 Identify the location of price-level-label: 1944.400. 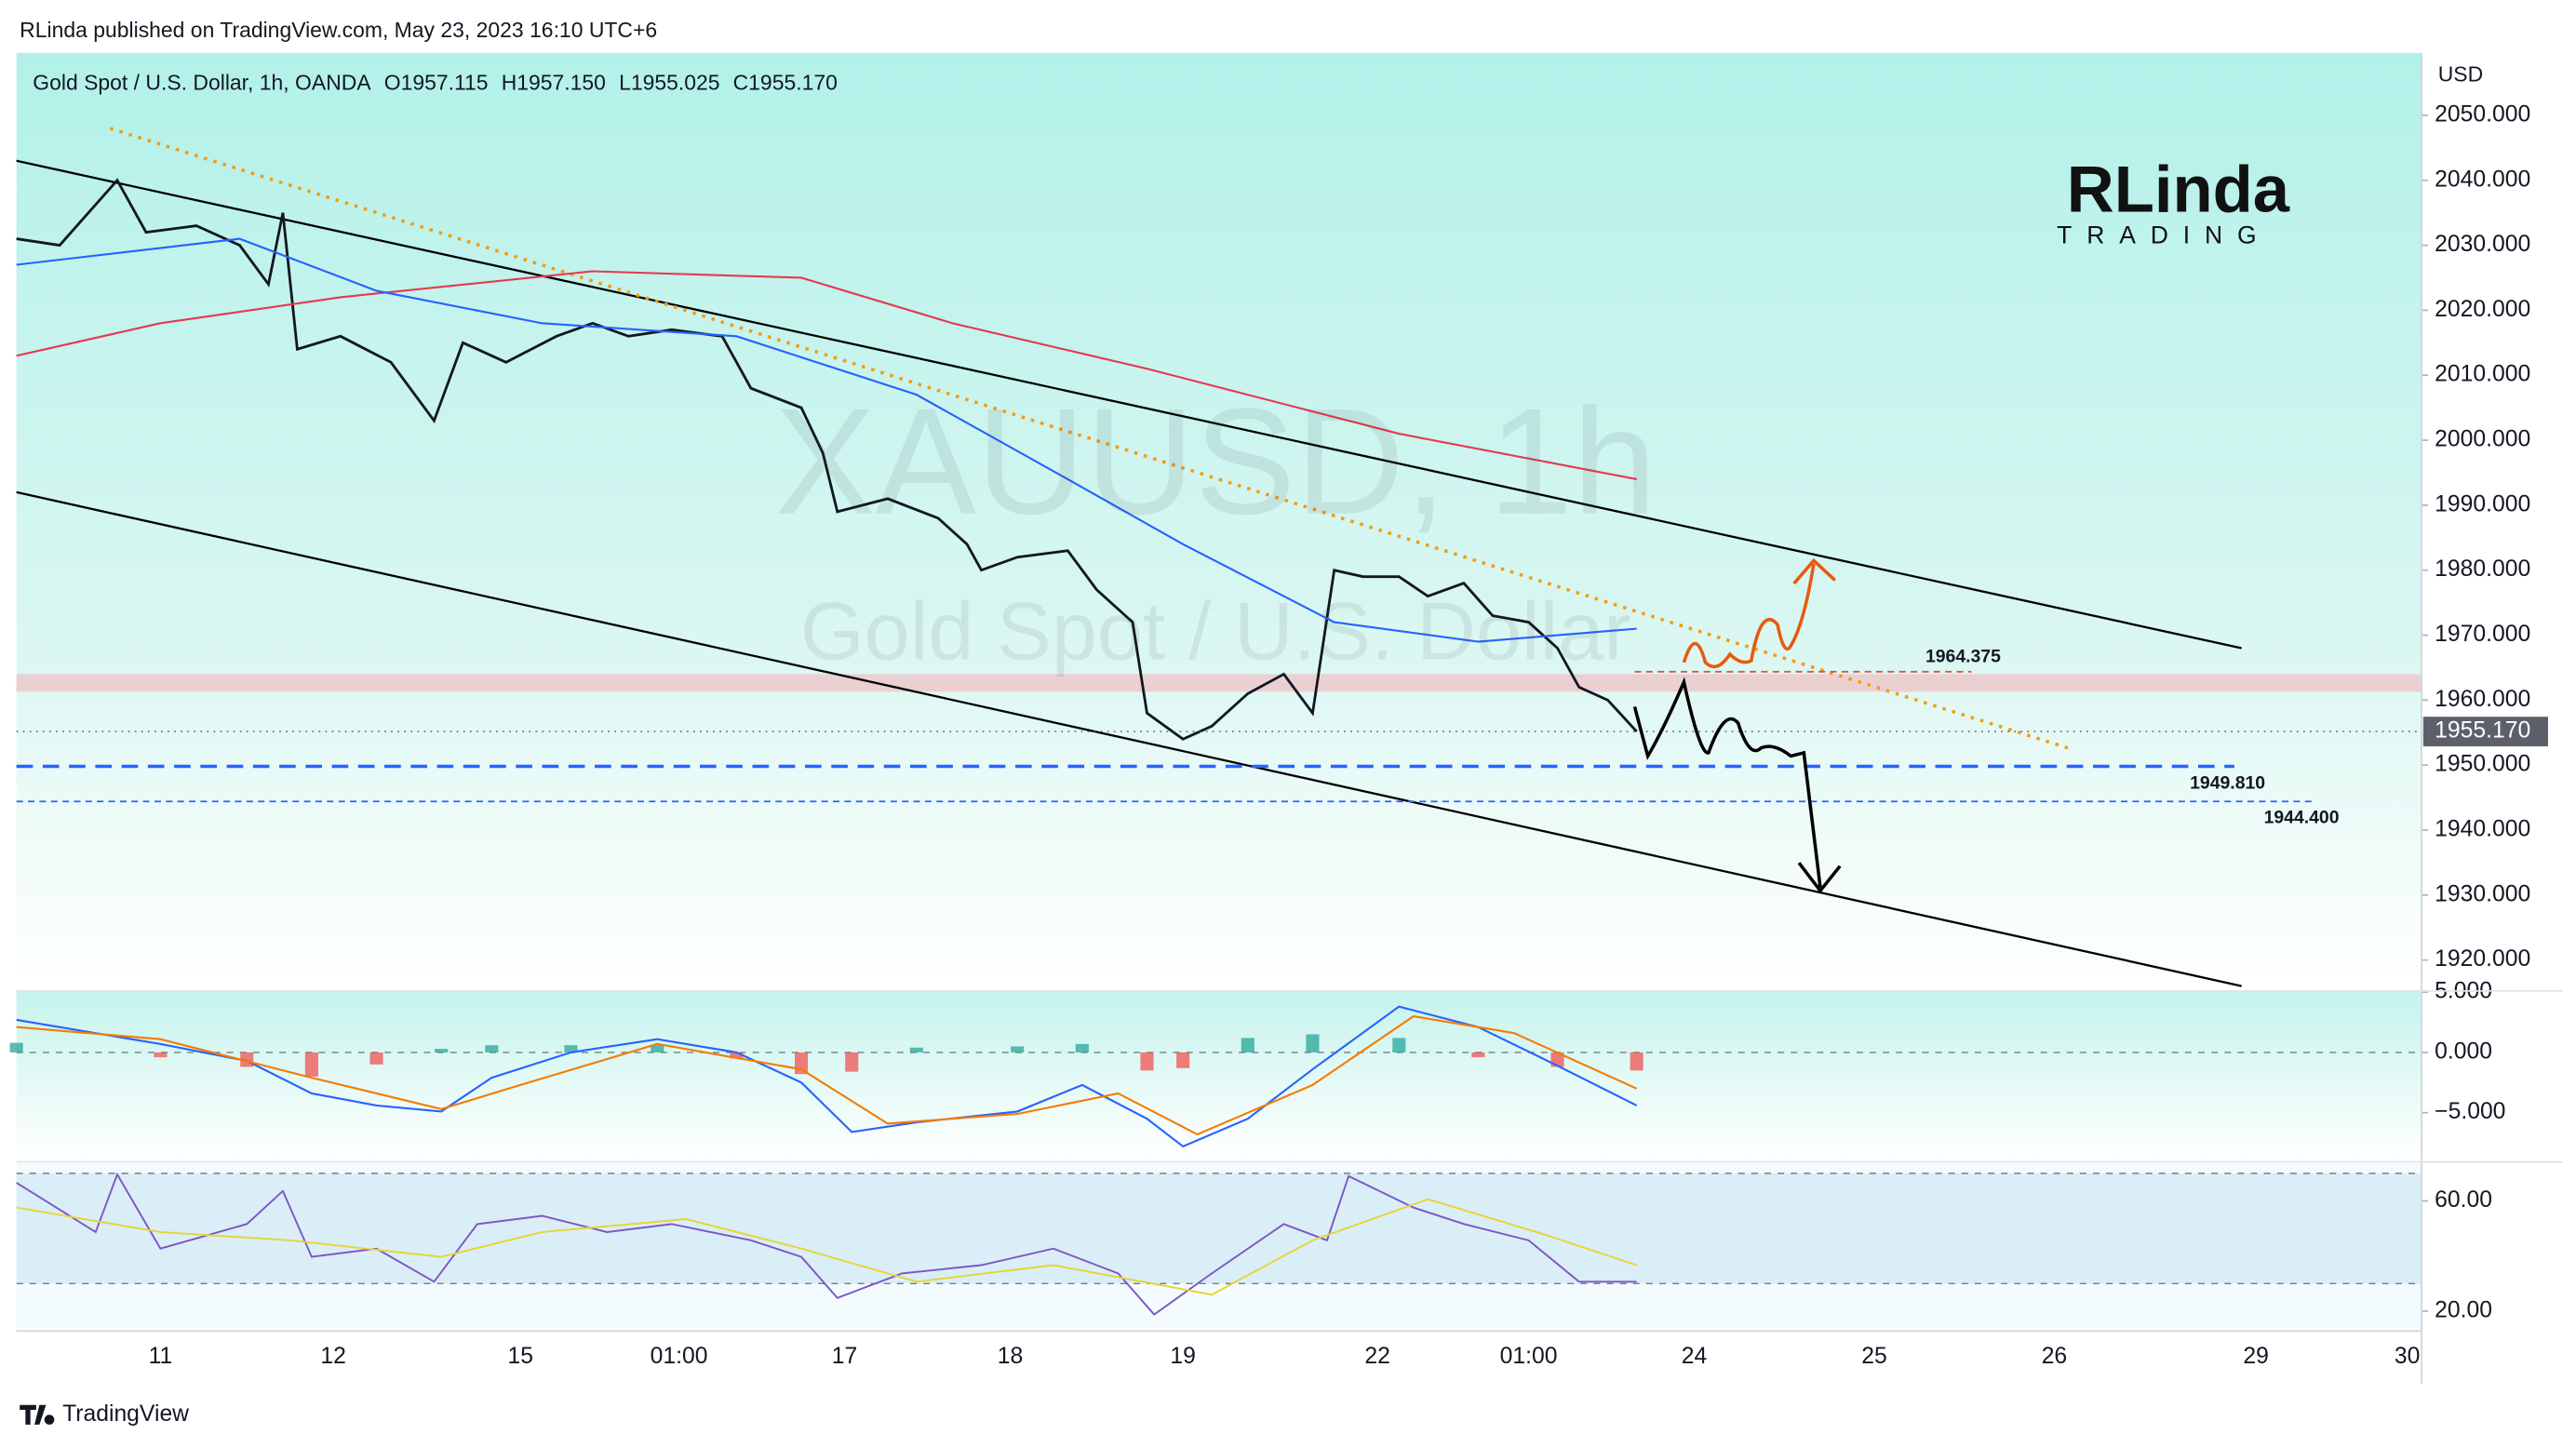
(2302, 818).